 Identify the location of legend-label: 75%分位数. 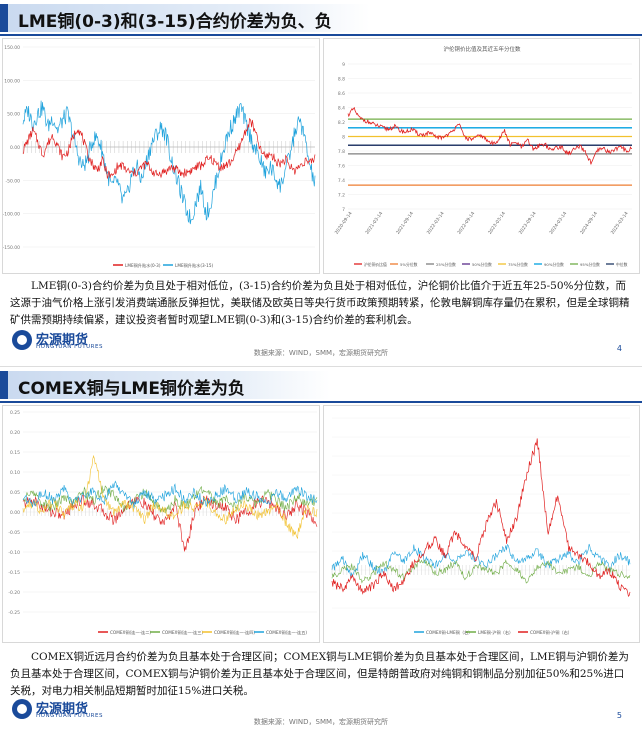
(518, 264).